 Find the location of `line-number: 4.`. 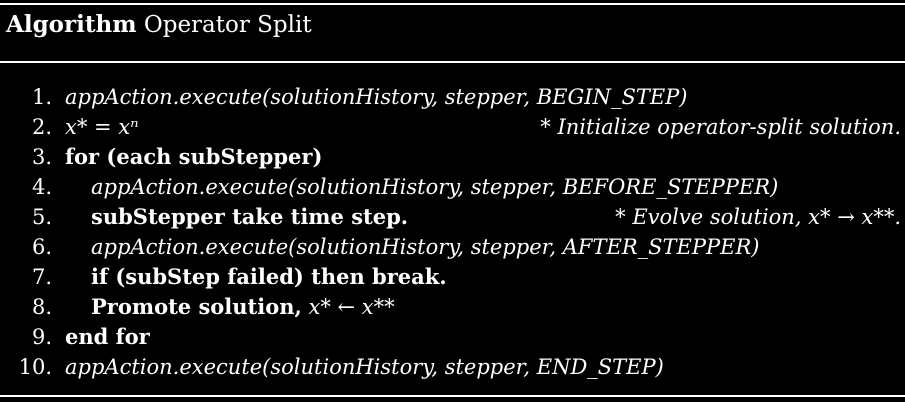

line-number: 4. is located at coordinates (41, 187).